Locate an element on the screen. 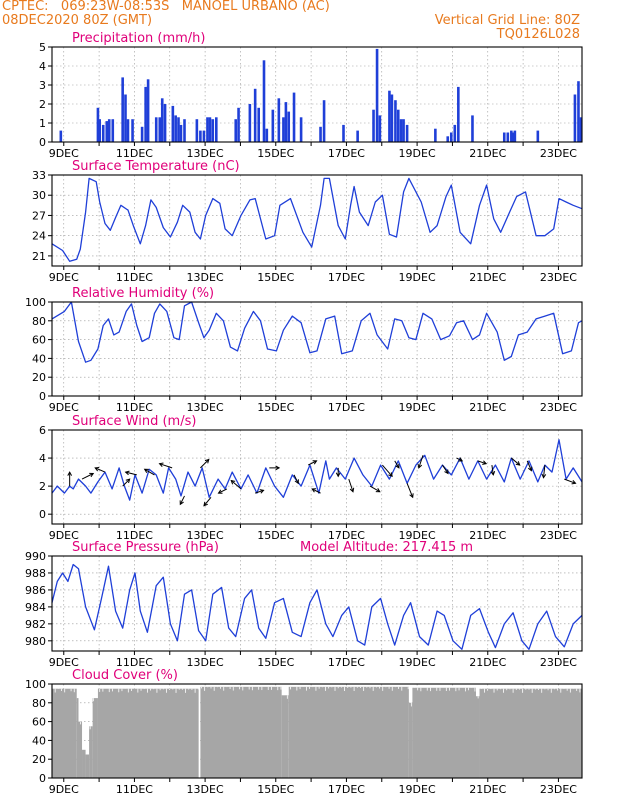 The width and height of the screenshot is (618, 800). wind-frame is located at coordinates (317, 477).